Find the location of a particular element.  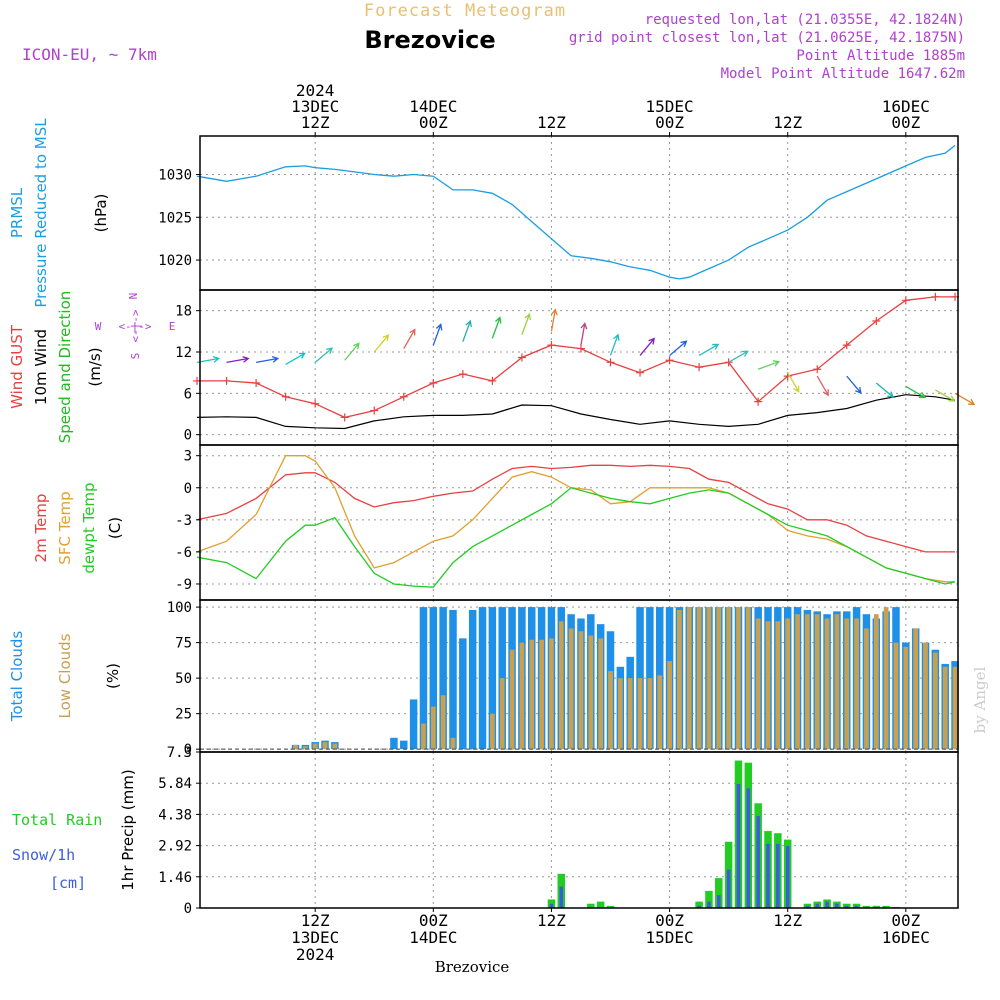

y-tick-label: 1025 is located at coordinates (175, 218).